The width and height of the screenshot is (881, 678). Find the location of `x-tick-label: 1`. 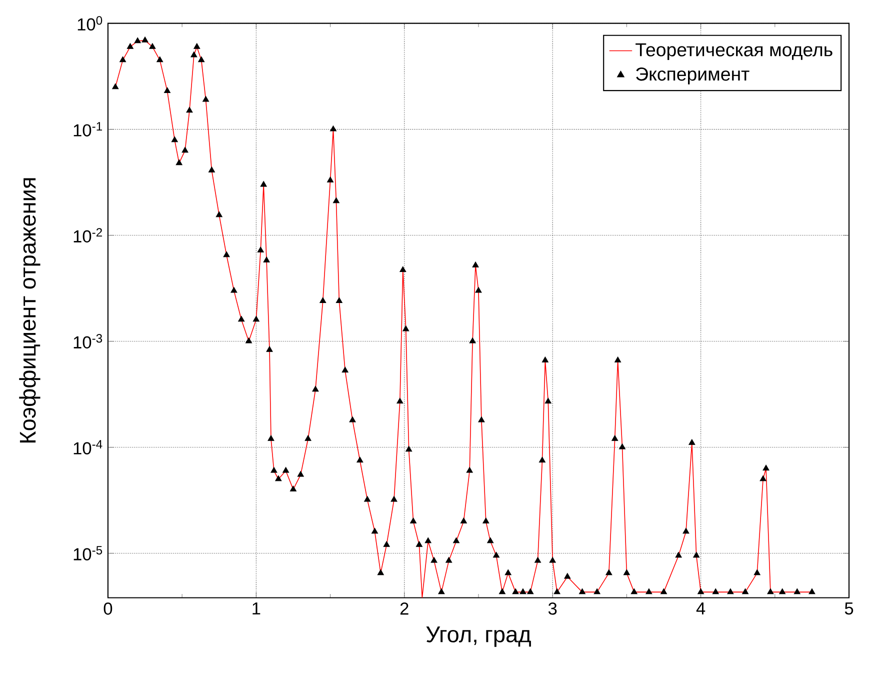

x-tick-label: 1 is located at coordinates (256, 608).